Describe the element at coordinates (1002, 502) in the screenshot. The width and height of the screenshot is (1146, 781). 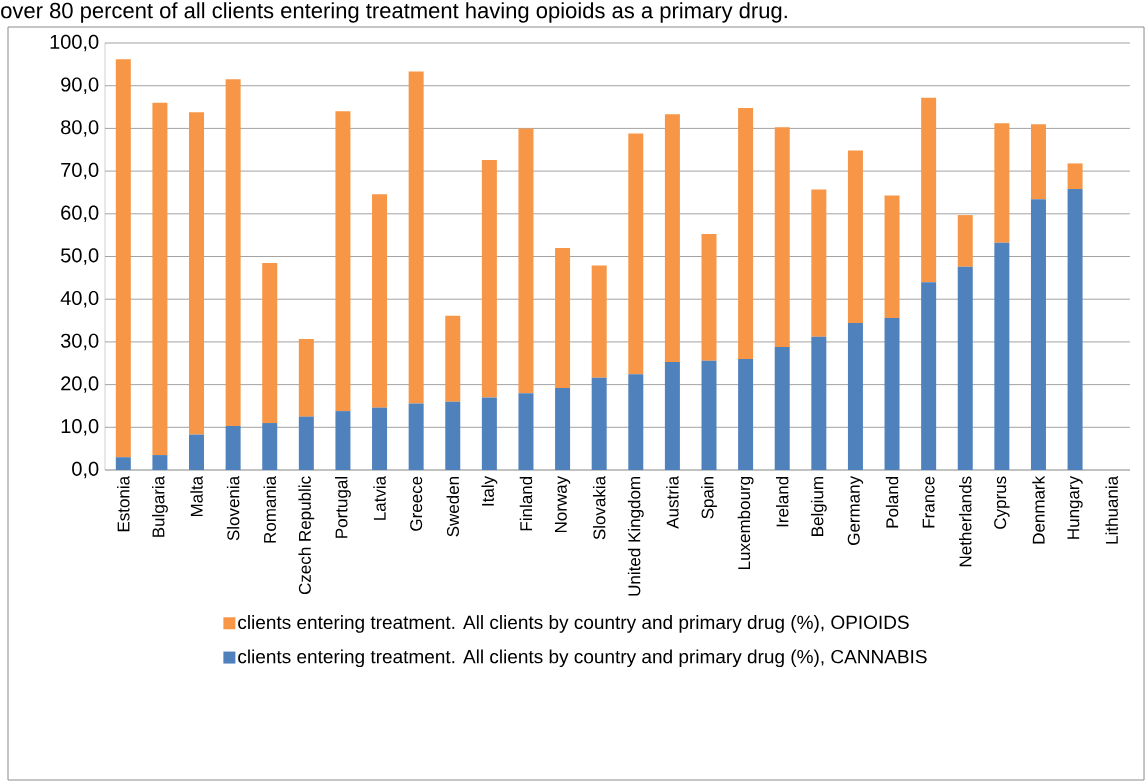
I see `x-tick-label: Cyprus` at that location.